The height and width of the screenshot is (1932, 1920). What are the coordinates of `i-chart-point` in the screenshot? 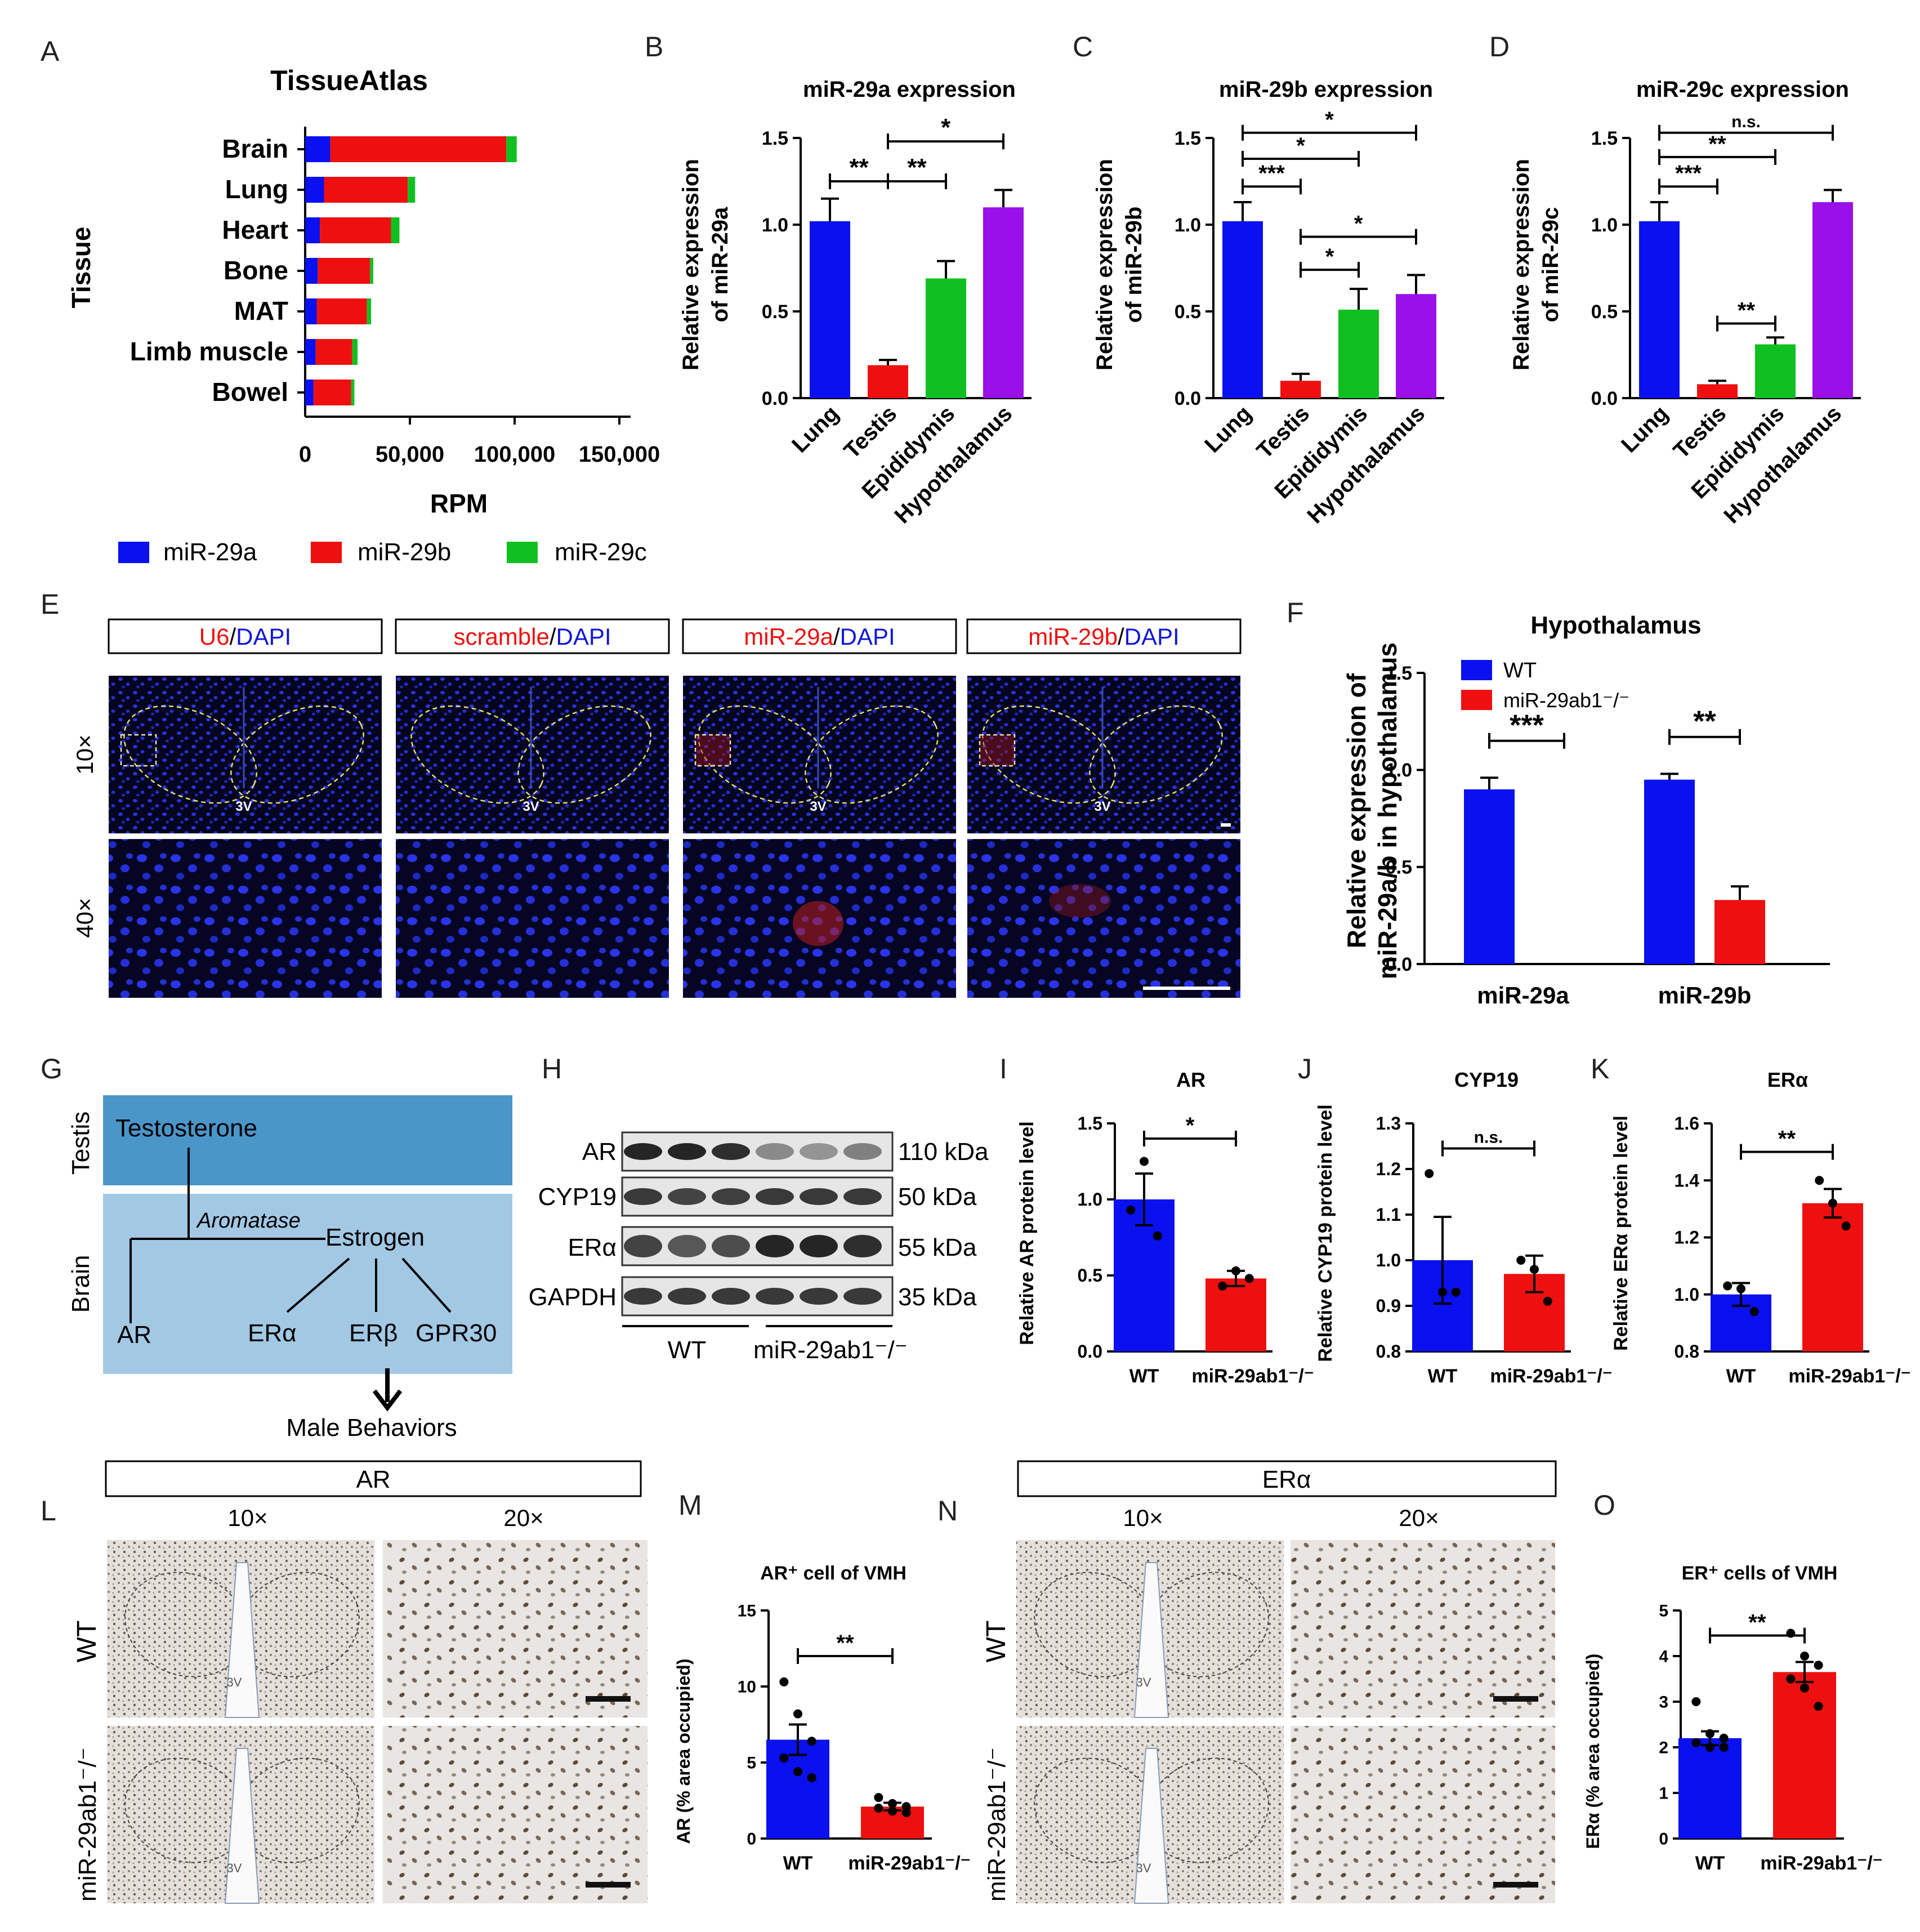 It's located at (1131, 1210).